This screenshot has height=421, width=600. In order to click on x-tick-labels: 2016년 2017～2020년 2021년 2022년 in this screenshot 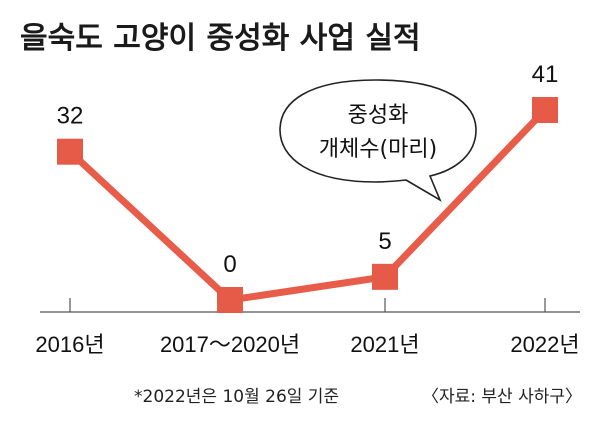, I will do `click(307, 344)`.